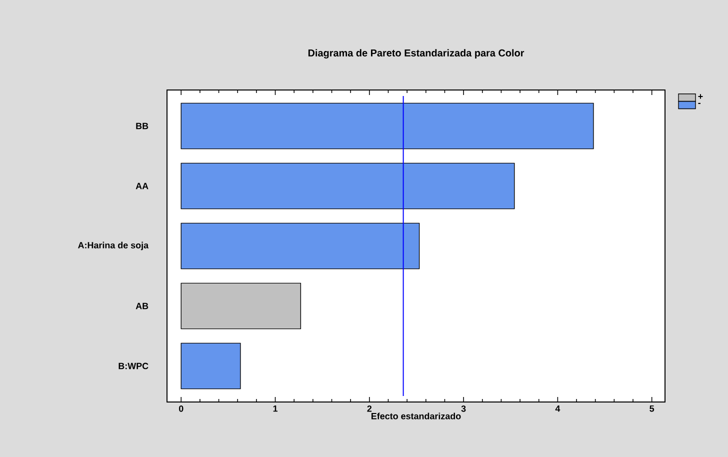 The width and height of the screenshot is (728, 457). What do you see at coordinates (416, 416) in the screenshot?
I see `x-axis-title: Efecto estandarizado` at bounding box center [416, 416].